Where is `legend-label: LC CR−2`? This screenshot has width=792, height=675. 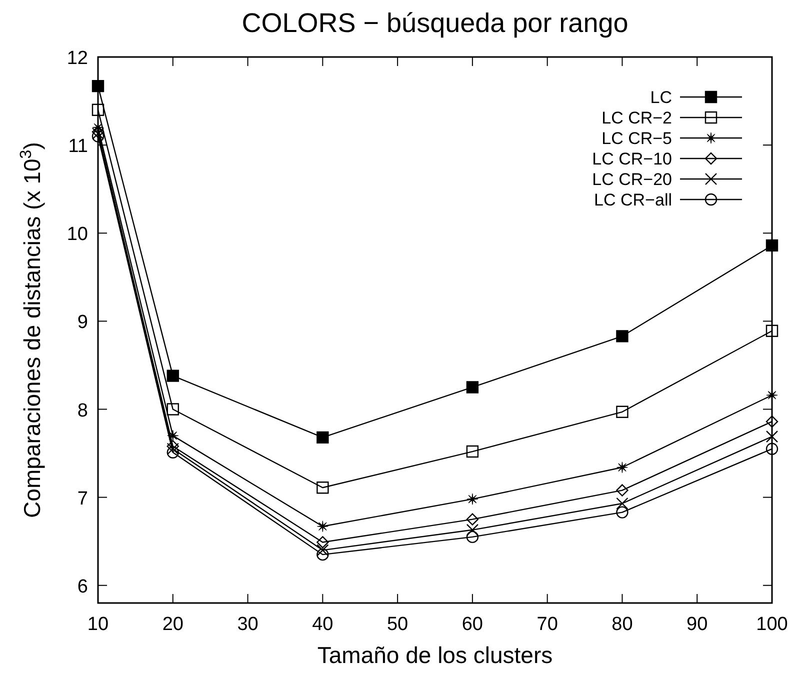 legend-label: LC CR−2 is located at coordinates (637, 118).